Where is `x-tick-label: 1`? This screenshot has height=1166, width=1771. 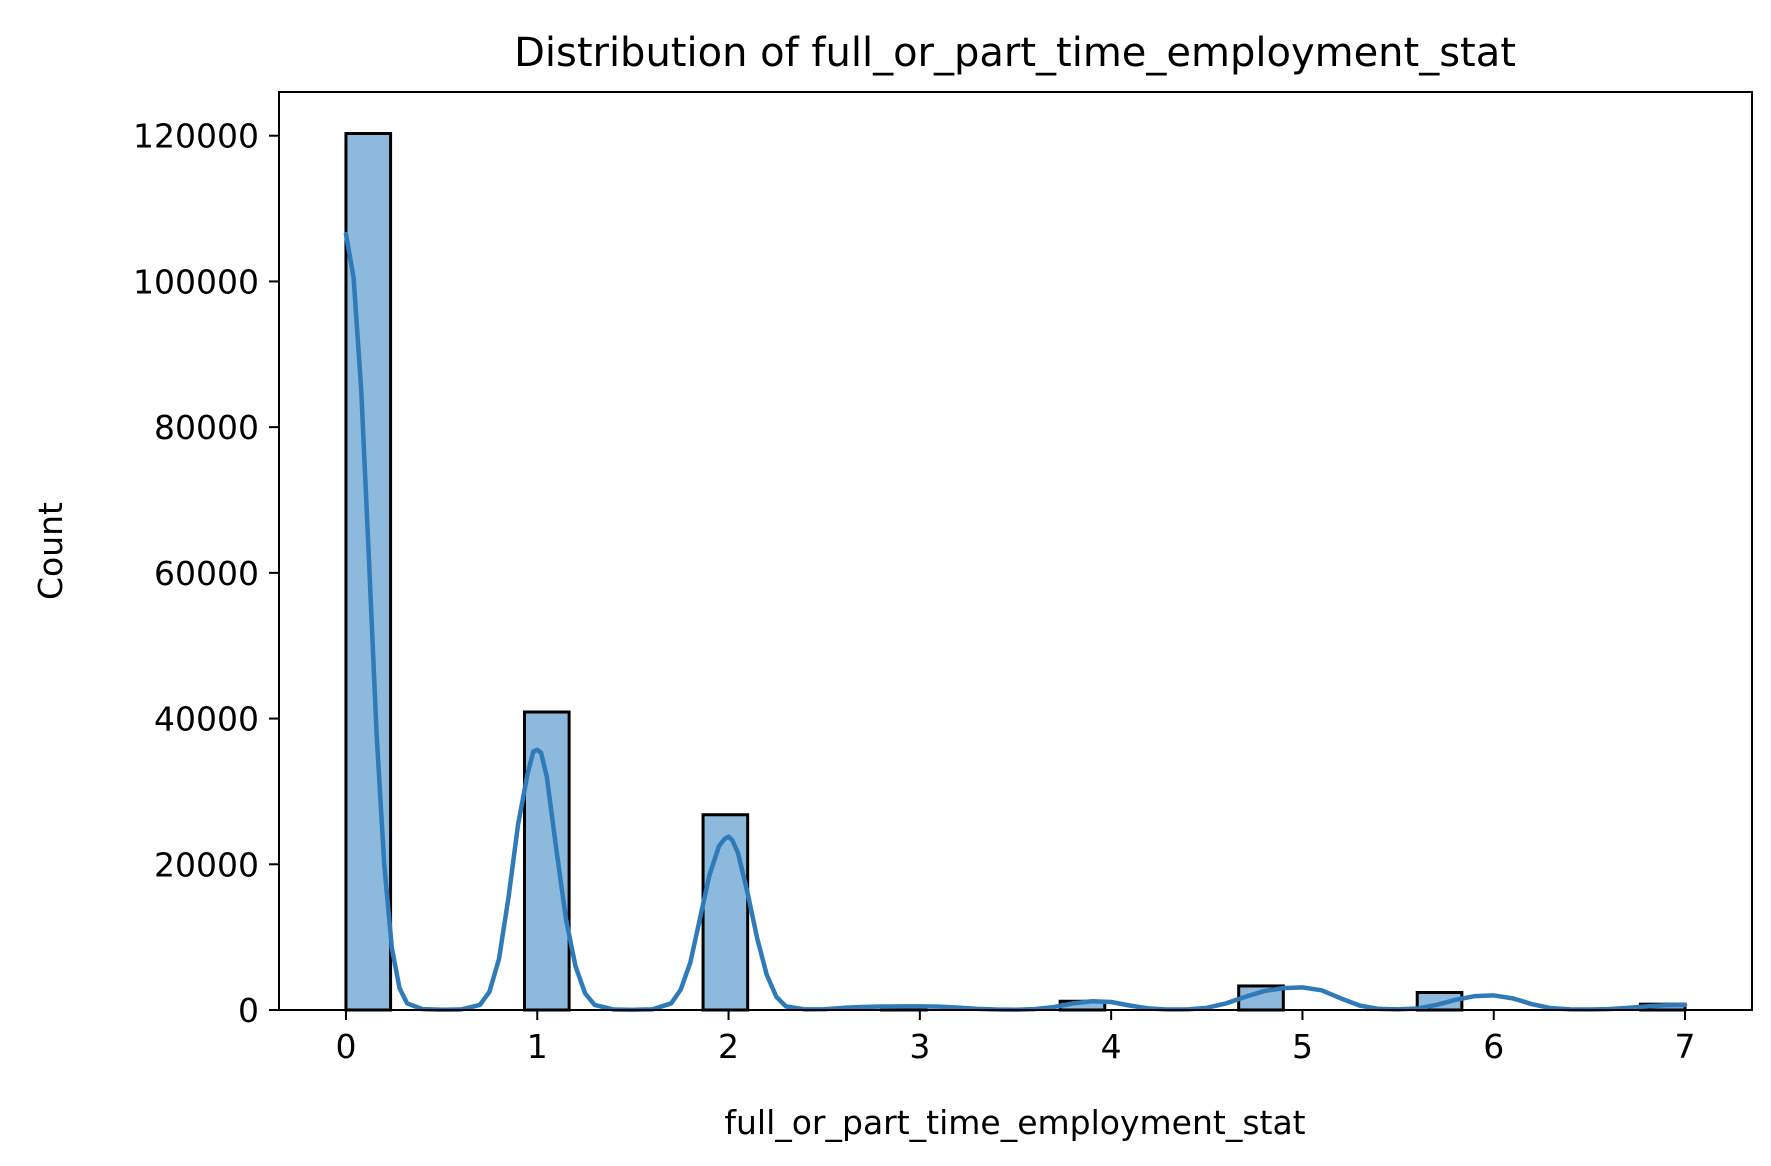
x-tick-label: 1 is located at coordinates (537, 1046).